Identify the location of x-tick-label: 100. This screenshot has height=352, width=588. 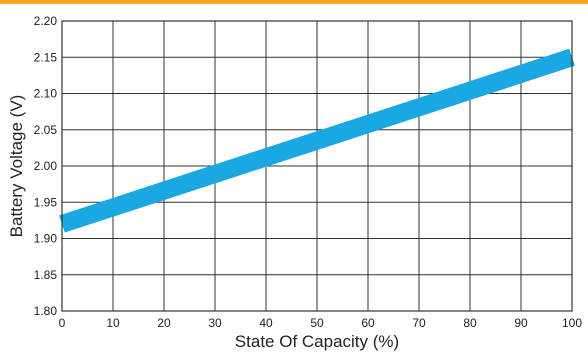
(572, 323).